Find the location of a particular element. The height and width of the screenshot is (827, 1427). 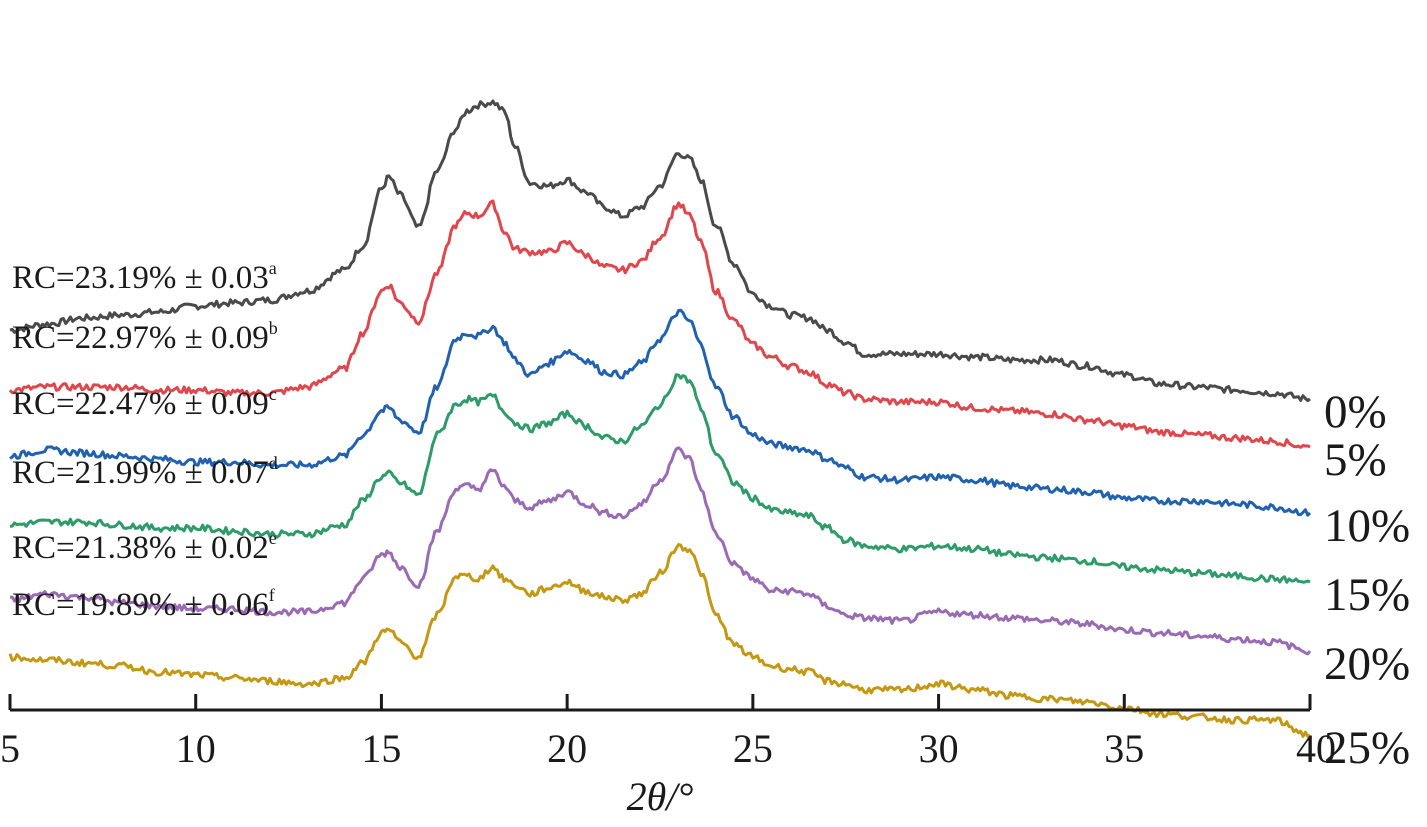

x-tick-label: 20 is located at coordinates (567, 748).